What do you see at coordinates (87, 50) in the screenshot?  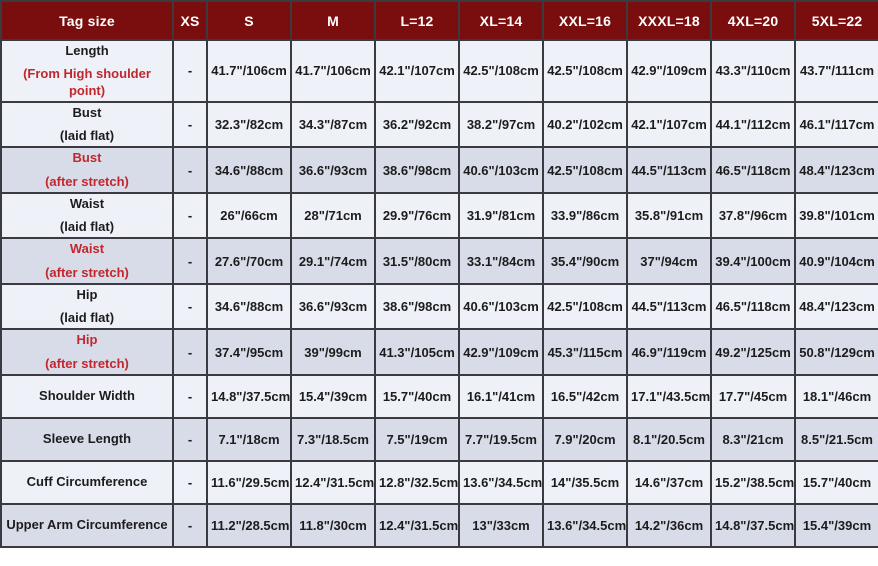 I see `row-label-line: Length` at bounding box center [87, 50].